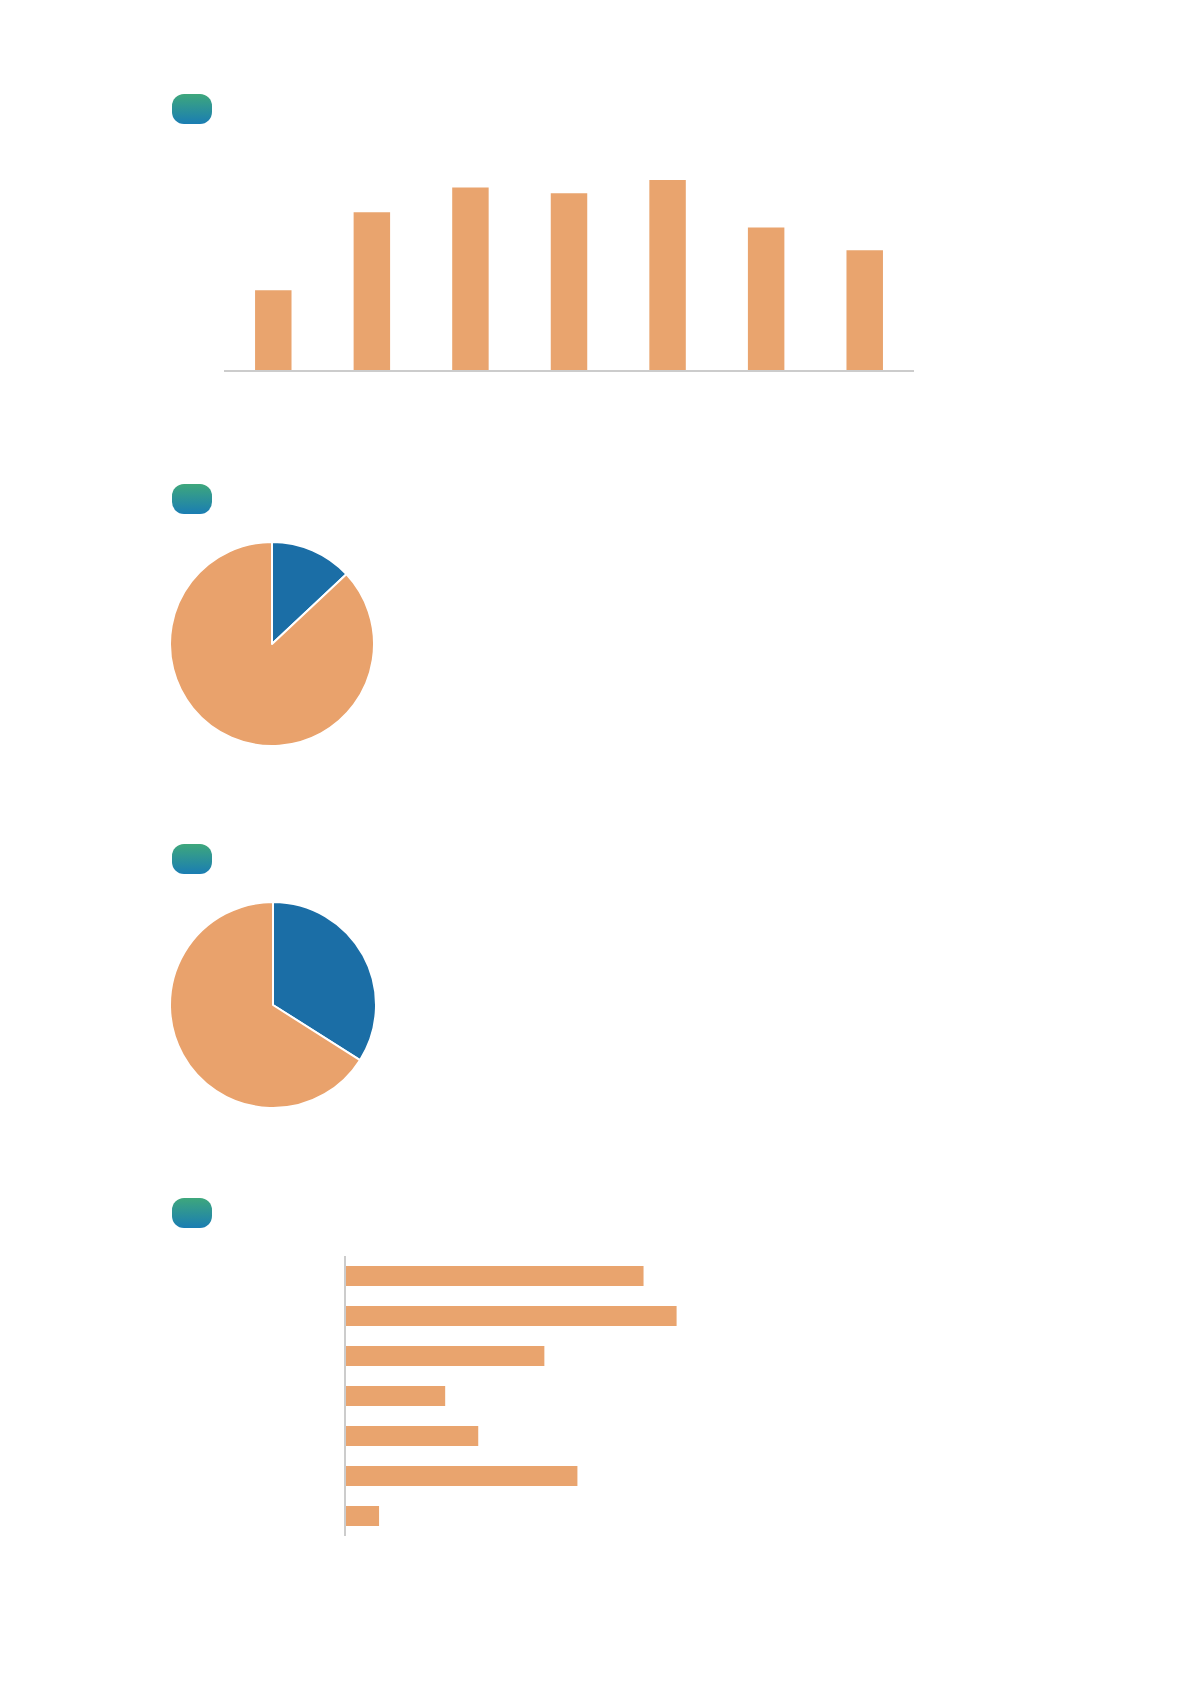  I want to click on pie-slice, so click(272, 644).